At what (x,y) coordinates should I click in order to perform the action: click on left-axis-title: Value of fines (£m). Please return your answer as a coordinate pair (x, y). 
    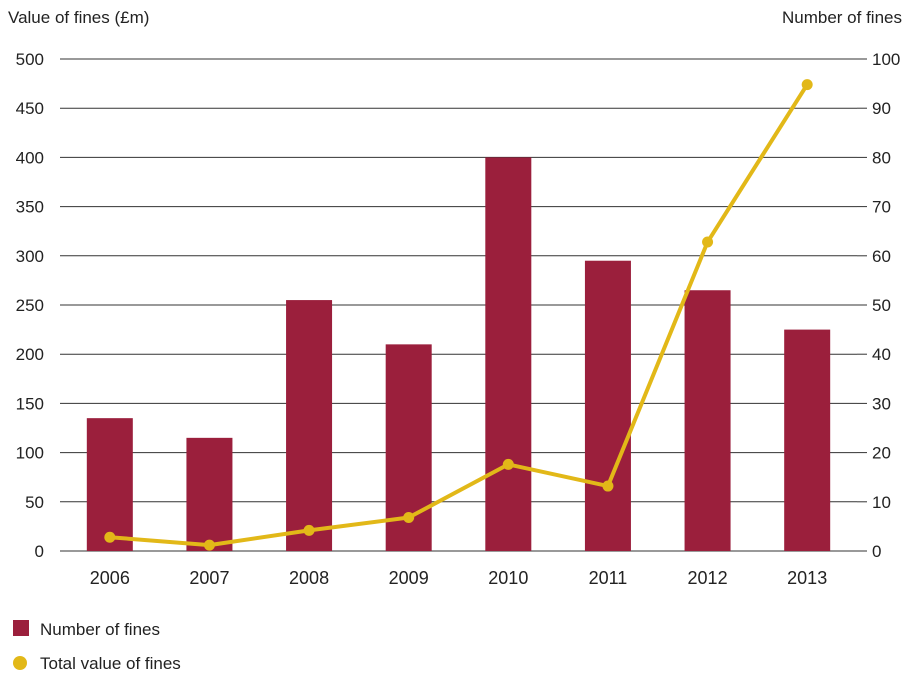
    Looking at the image, I should click on (78, 17).